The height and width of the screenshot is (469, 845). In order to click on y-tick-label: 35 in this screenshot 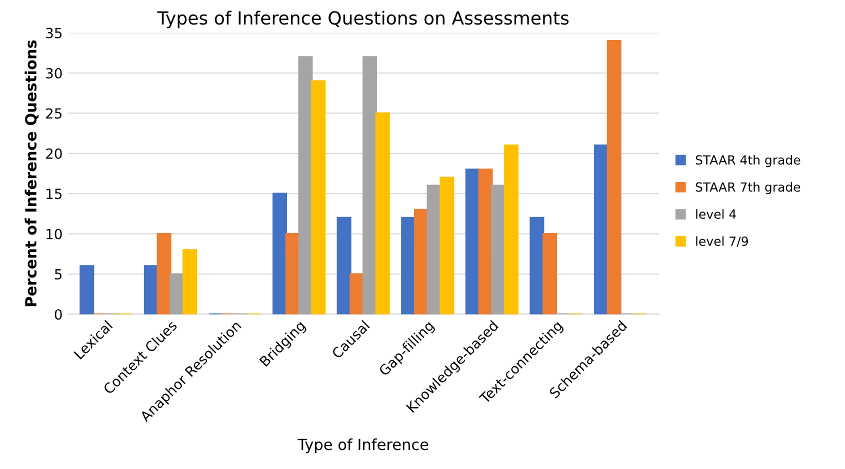, I will do `click(54, 33)`.